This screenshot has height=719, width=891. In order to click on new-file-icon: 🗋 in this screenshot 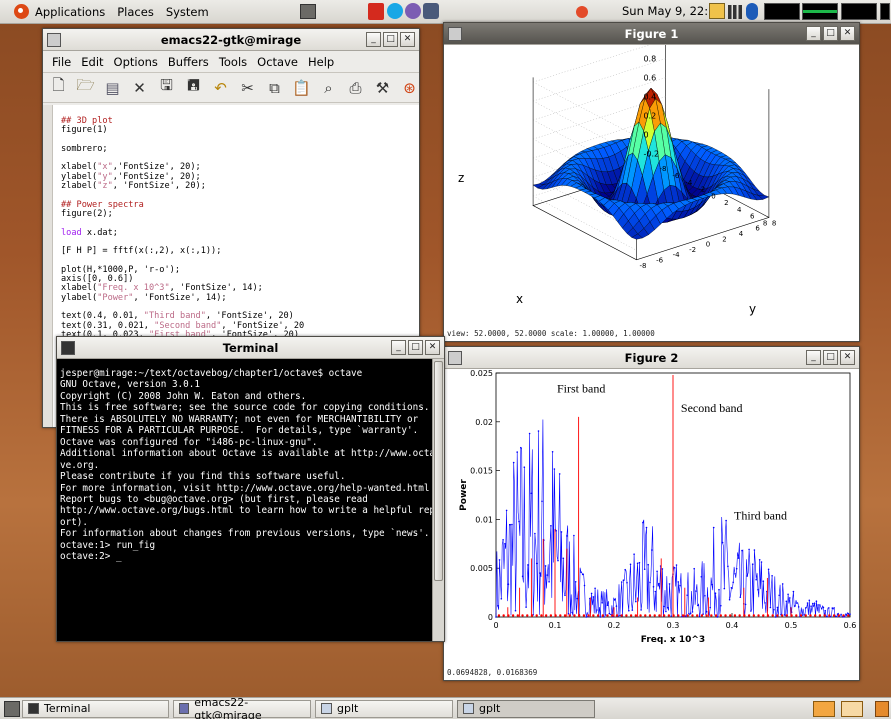, I will do `click(58, 85)`.